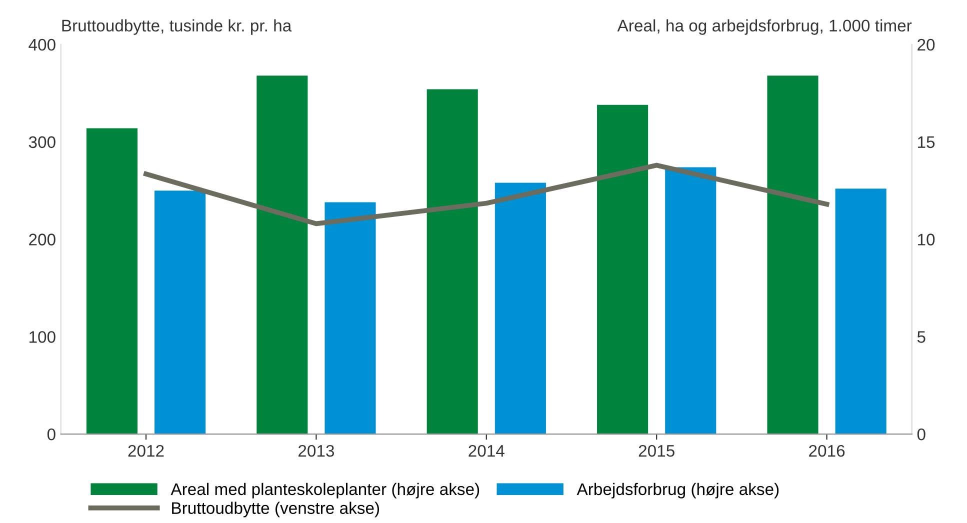 Image resolution: width=967 pixels, height=523 pixels. I want to click on y-tick-label: 300, so click(42, 142).